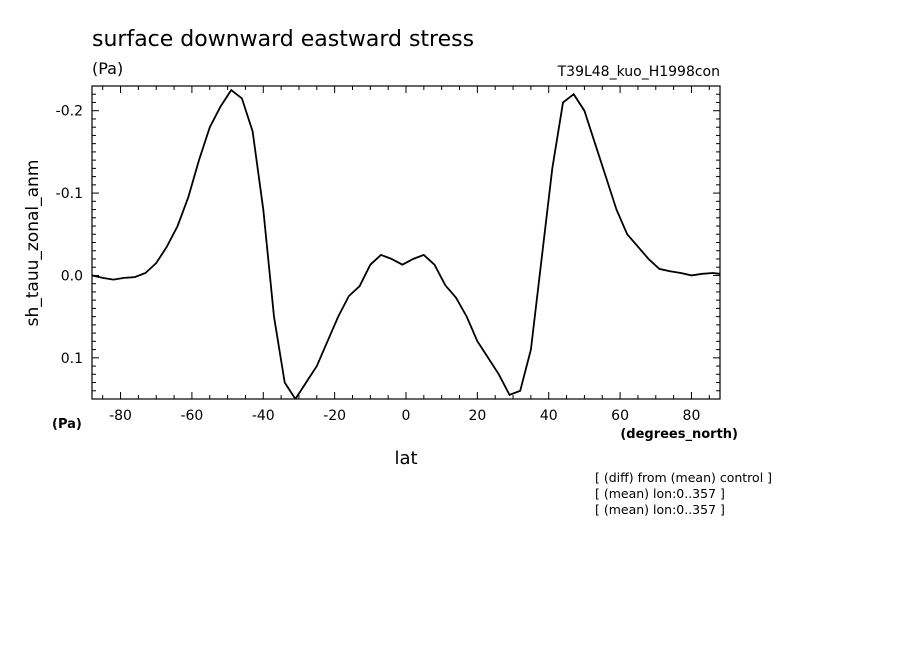  What do you see at coordinates (406, 416) in the screenshot?
I see `x-tick-label: 0` at bounding box center [406, 416].